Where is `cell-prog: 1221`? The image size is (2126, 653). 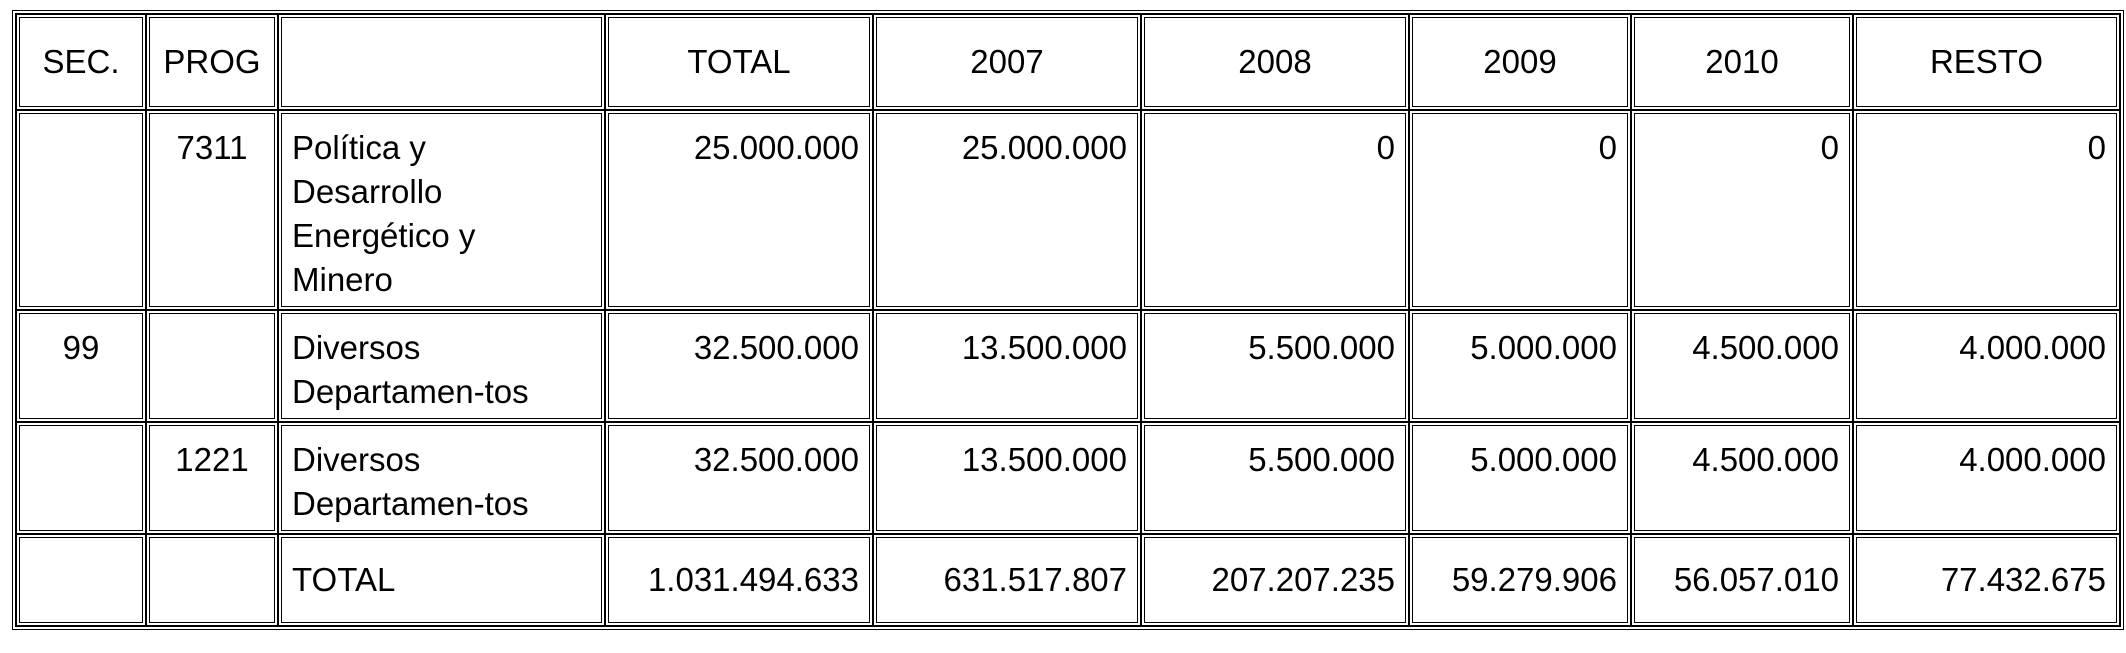
cell-prog: 1221 is located at coordinates (212, 478).